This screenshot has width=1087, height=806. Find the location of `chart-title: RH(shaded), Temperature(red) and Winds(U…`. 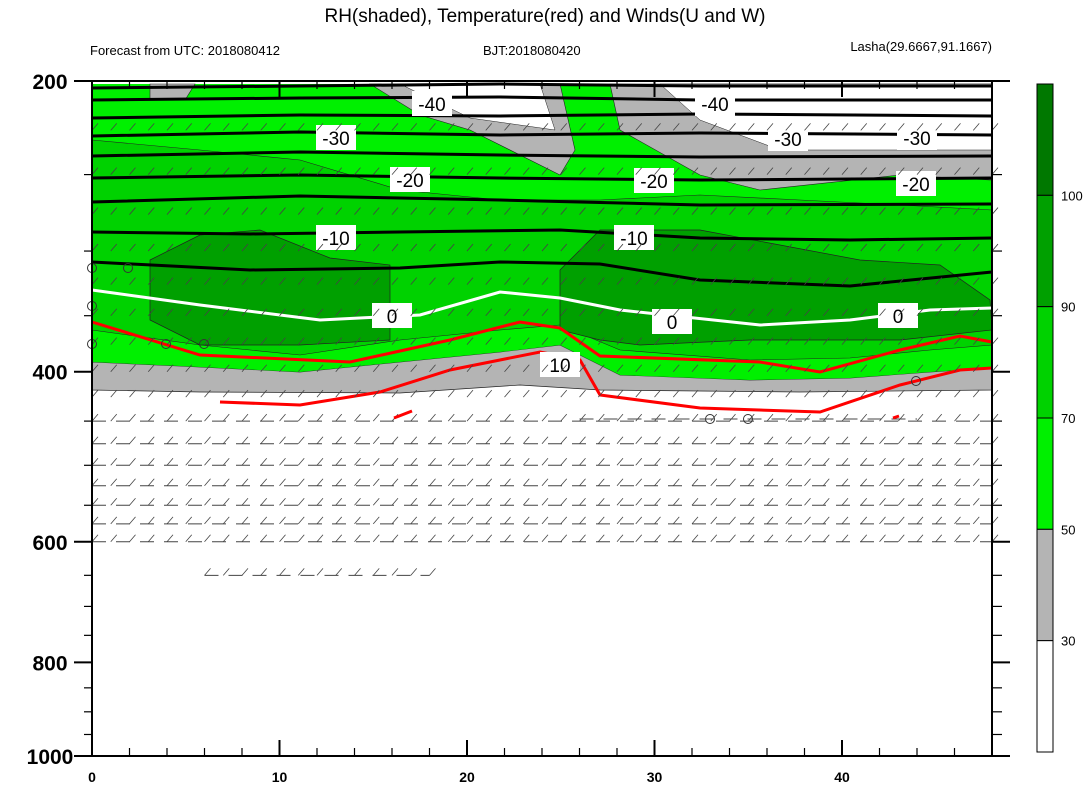

chart-title: RH(shaded), Temperature(red) and Winds(U… is located at coordinates (544, 16).